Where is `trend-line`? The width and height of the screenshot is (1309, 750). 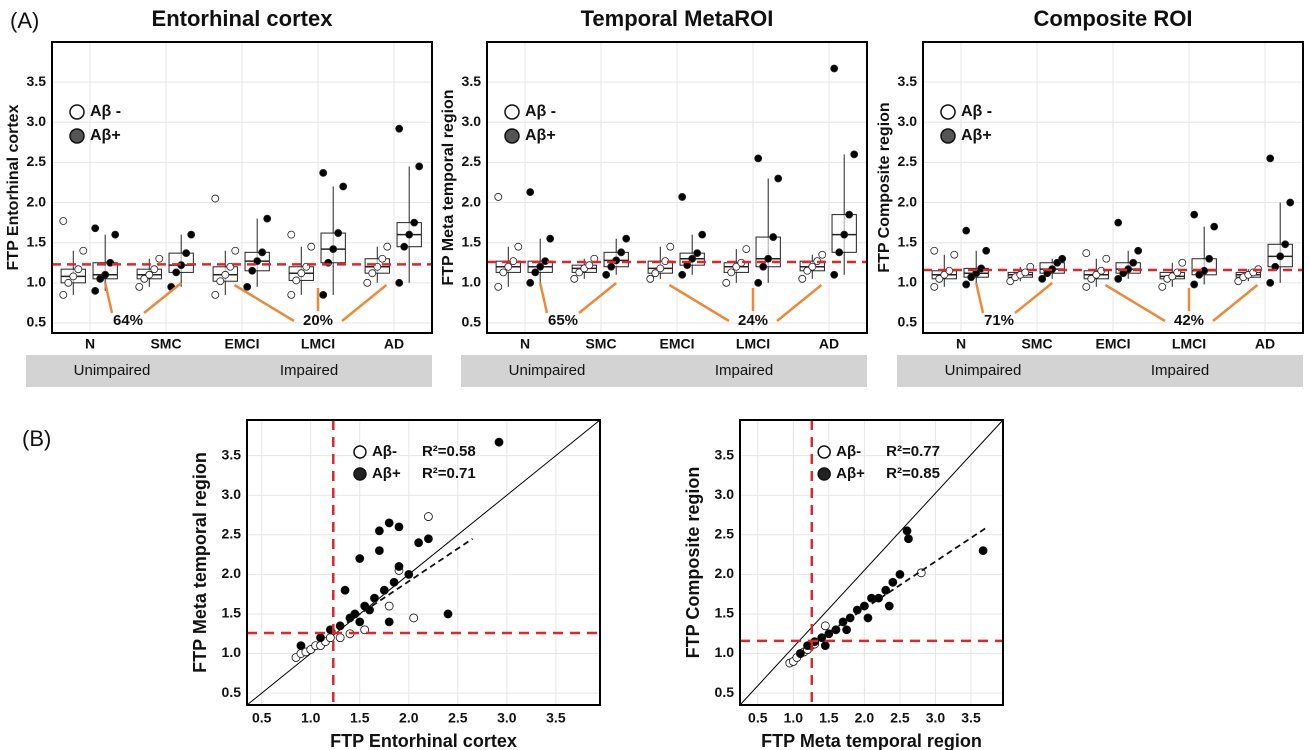
trend-line is located at coordinates (891, 591).